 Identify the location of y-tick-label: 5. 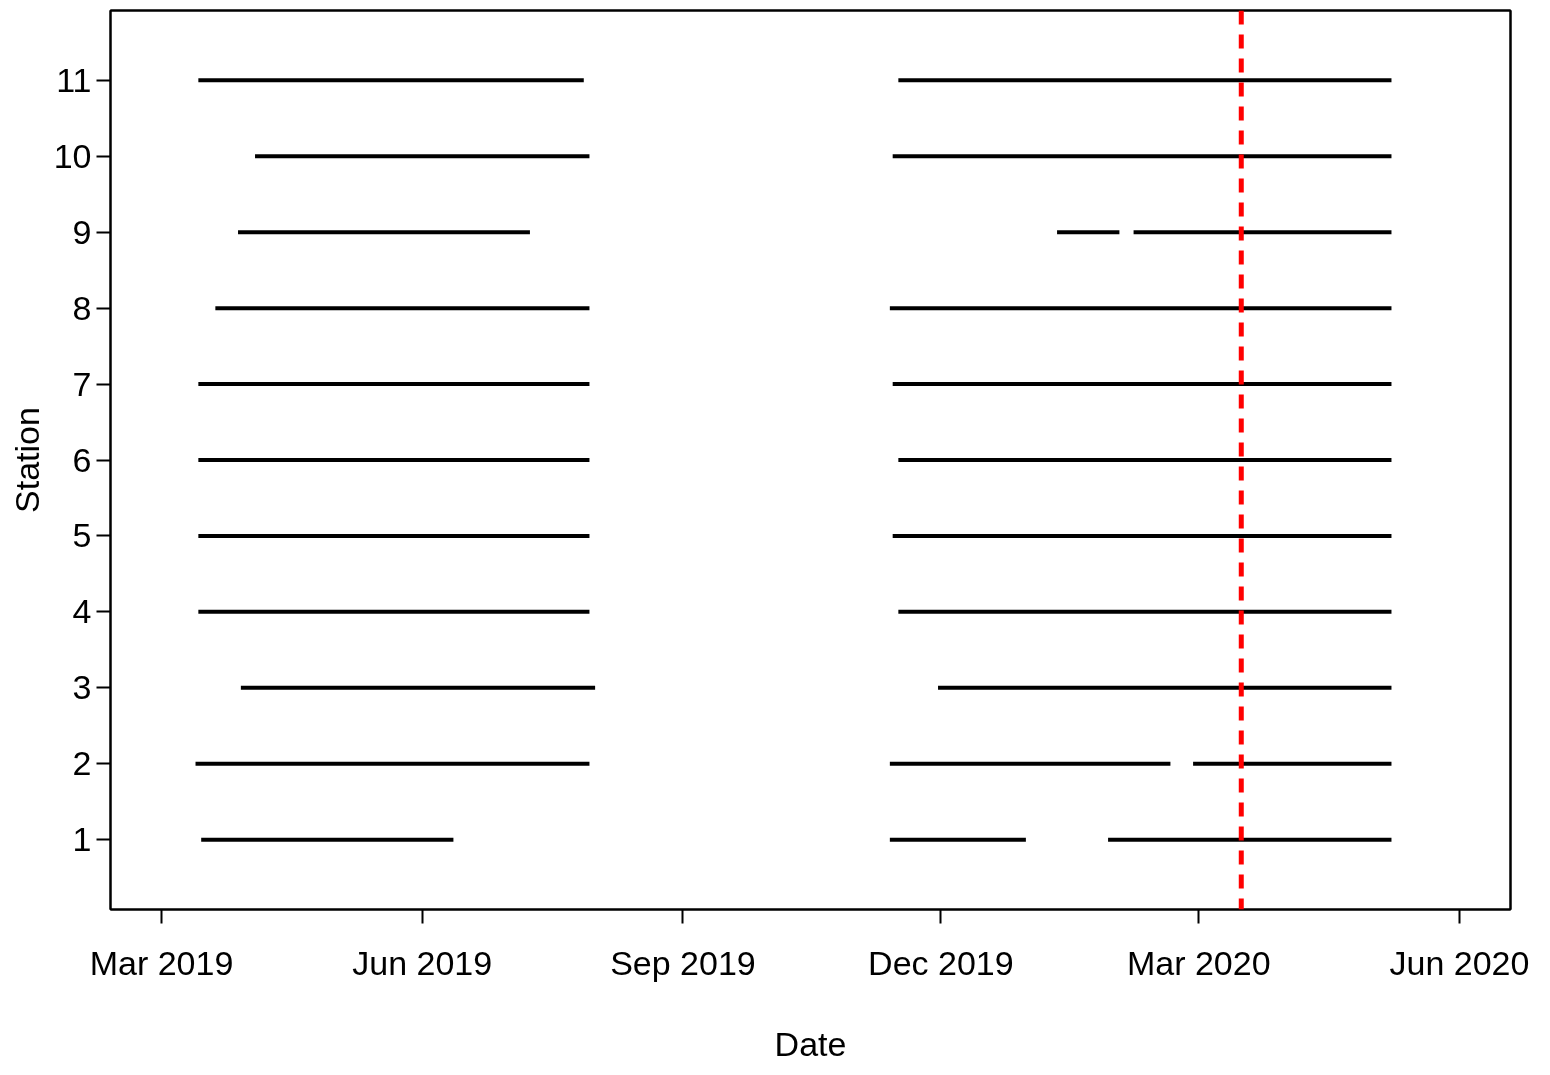
(82, 535).